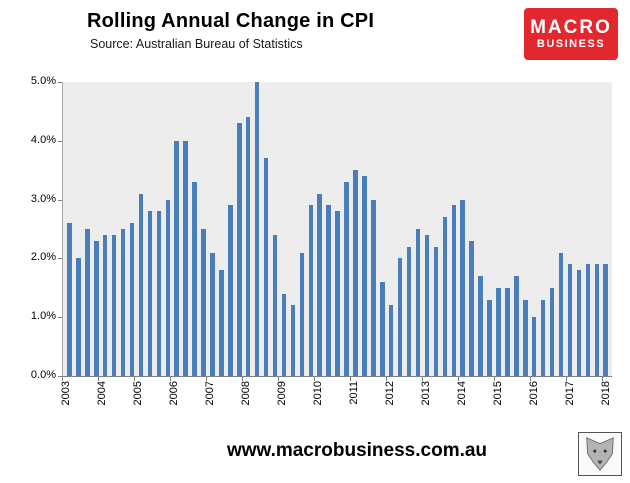  Describe the element at coordinates (43, 375) in the screenshot. I see `y-axis-label: 0.0%` at that location.